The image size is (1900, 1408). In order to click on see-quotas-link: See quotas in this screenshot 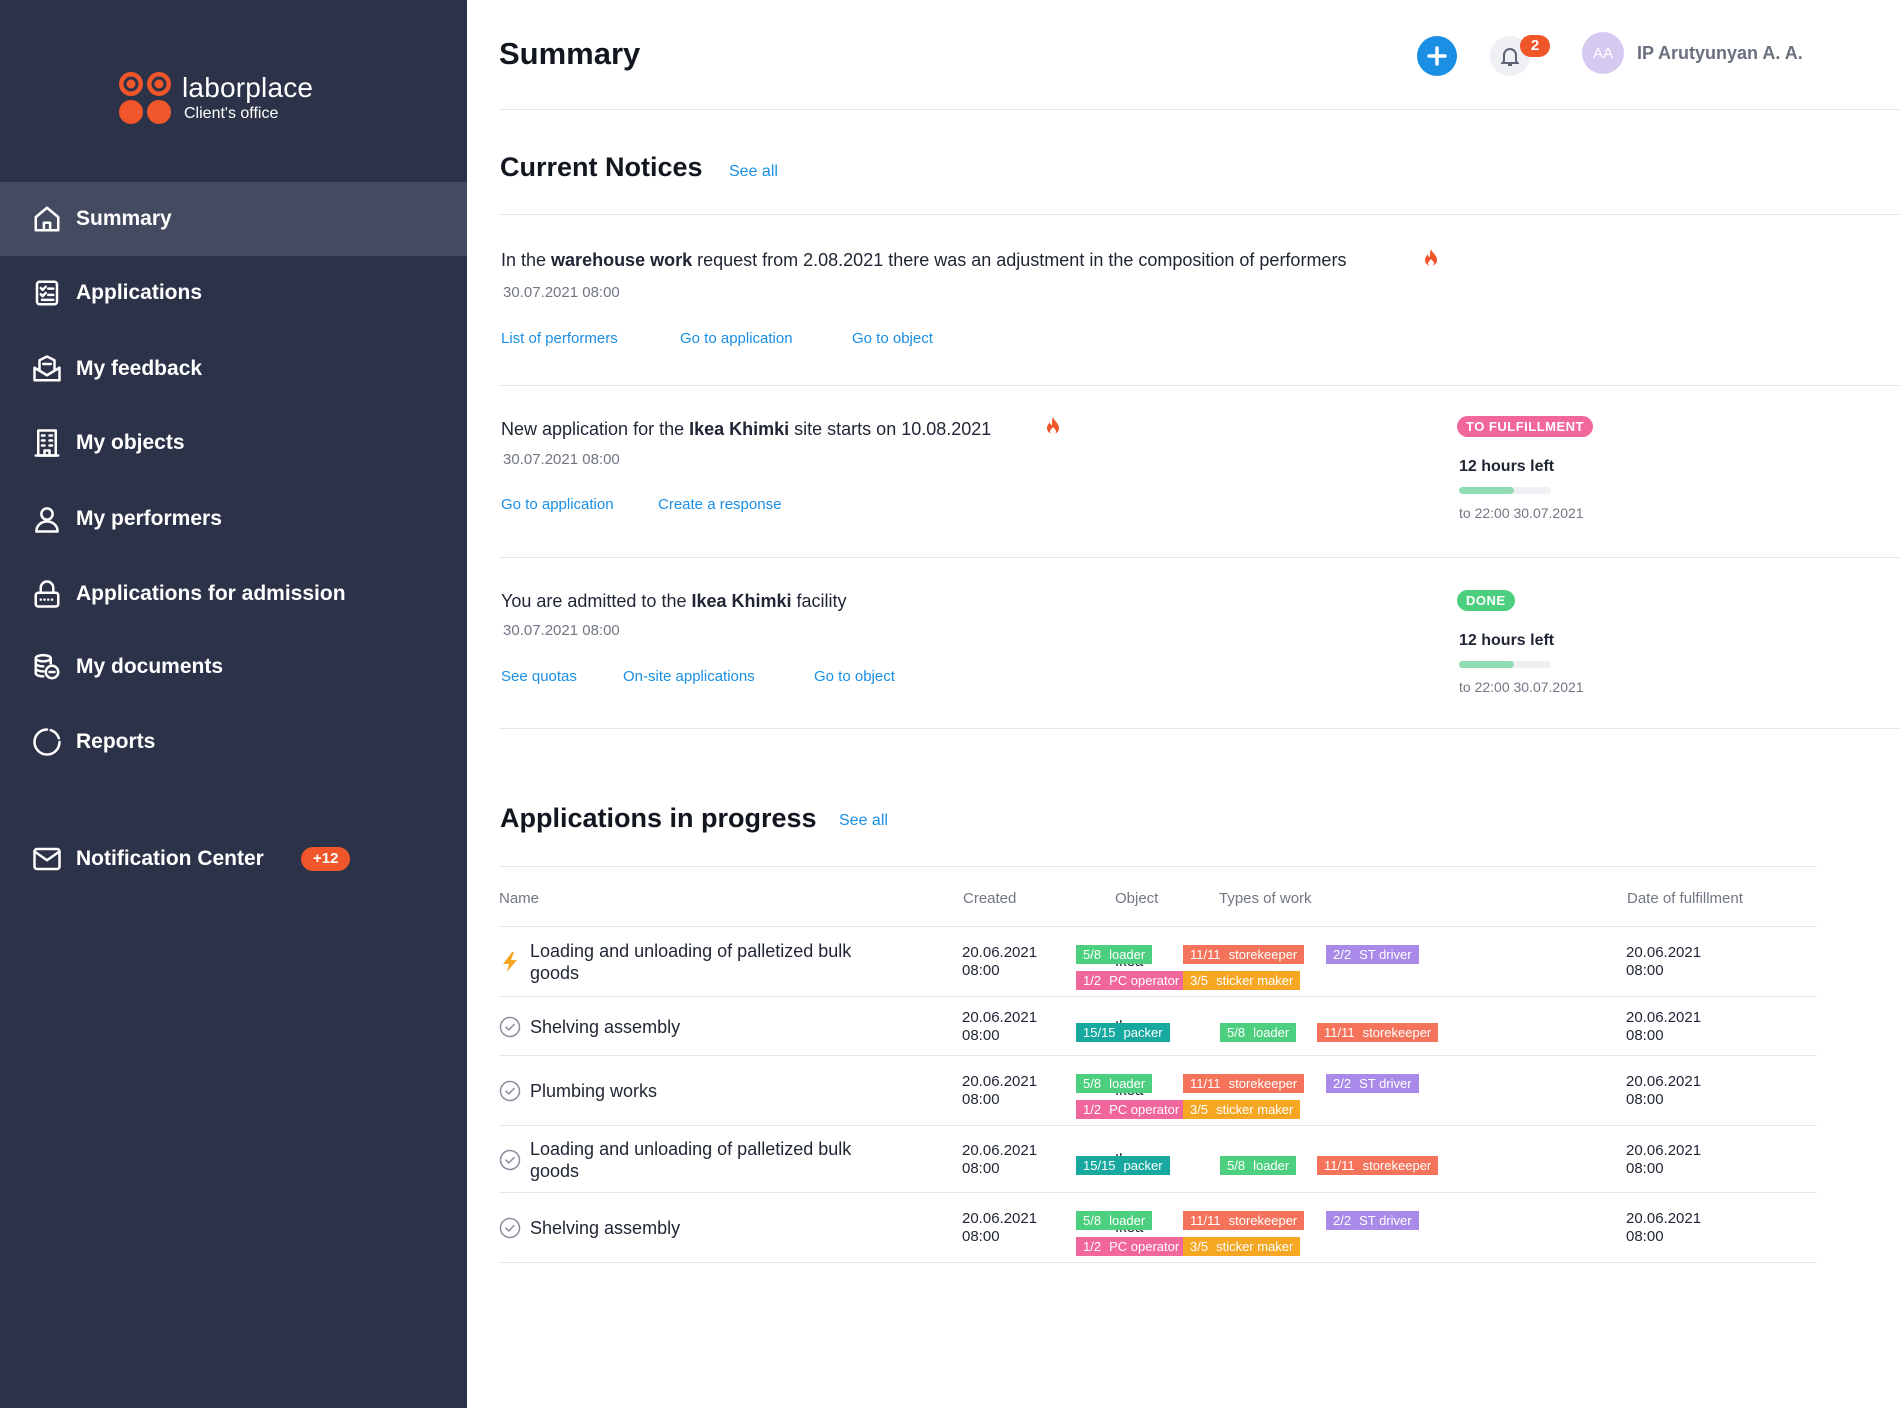, I will do `click(539, 676)`.